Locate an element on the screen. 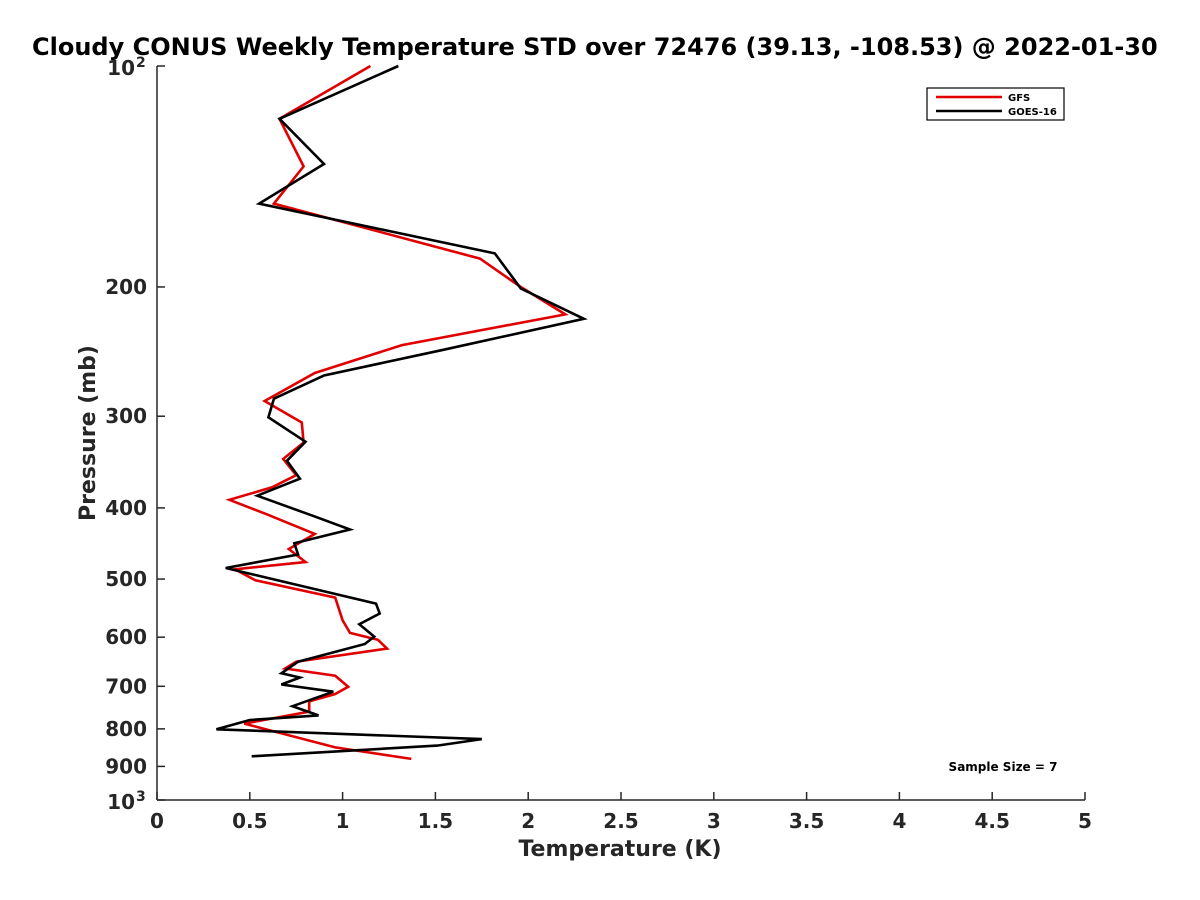  y-tick-label-exponent: 2 is located at coordinates (141, 63).